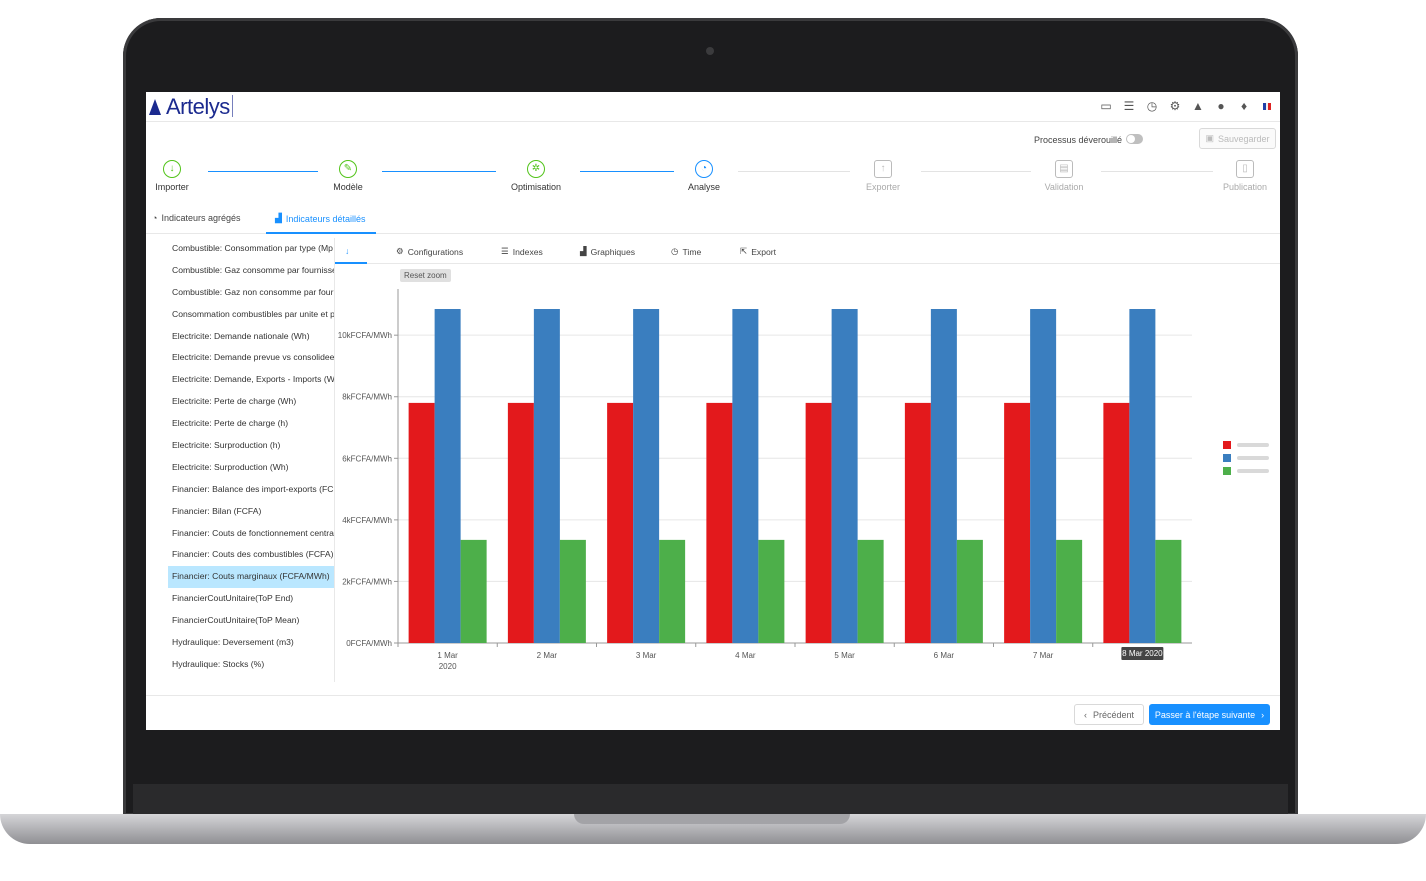 The image size is (1426, 881). I want to click on reset-zoom-button: Reset zoom, so click(425, 275).